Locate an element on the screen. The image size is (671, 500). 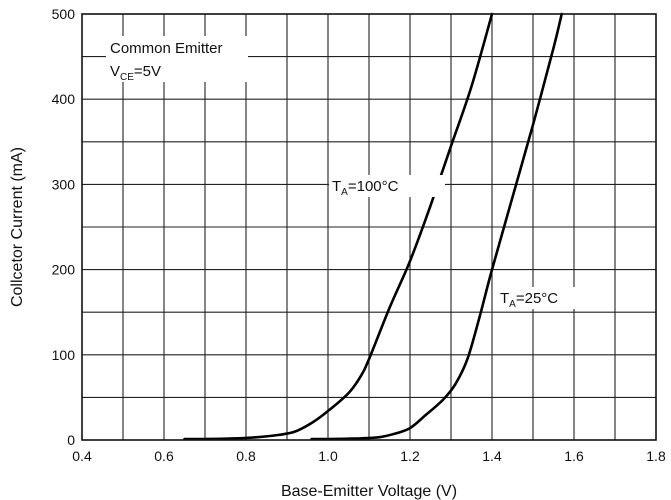
y-tick-label: 0 is located at coordinates (71, 440).